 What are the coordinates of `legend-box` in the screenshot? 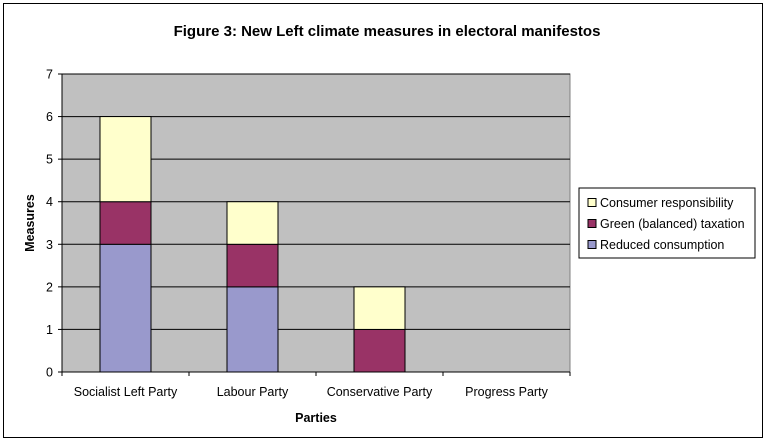 It's located at (667, 223).